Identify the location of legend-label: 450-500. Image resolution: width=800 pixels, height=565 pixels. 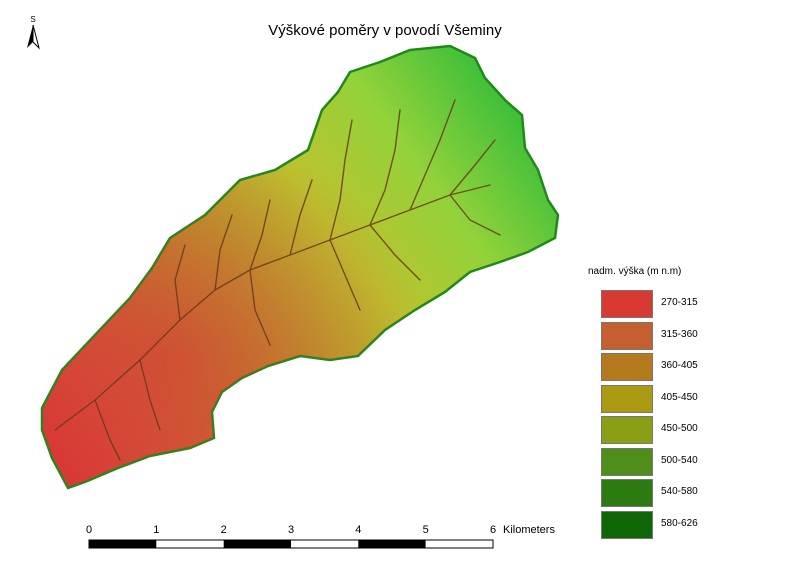
(679, 428).